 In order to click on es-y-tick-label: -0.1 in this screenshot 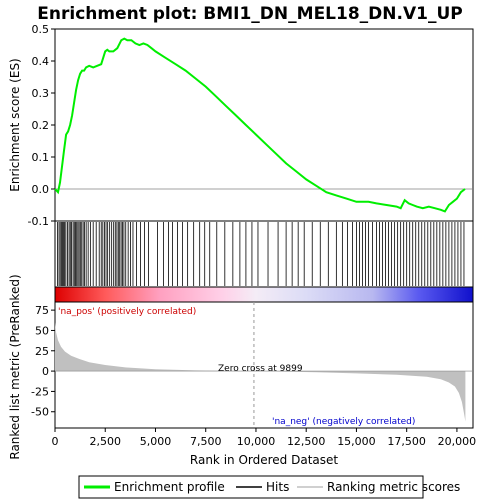, I will do `click(38, 221)`.